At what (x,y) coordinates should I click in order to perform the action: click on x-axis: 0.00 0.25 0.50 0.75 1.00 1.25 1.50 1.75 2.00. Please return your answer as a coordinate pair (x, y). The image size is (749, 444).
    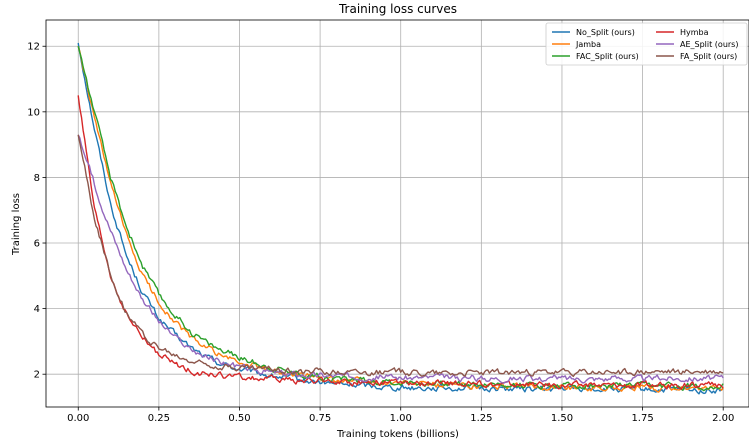
    Looking at the image, I should click on (400, 415).